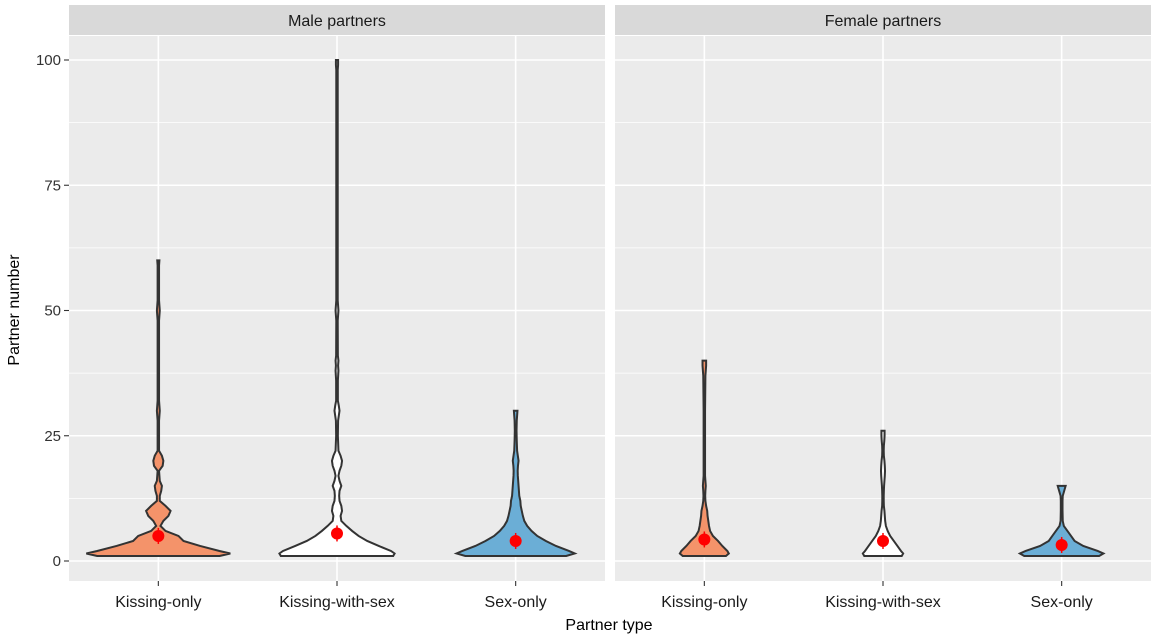  I want to click on x-axis-title: Partner type, so click(608, 625).